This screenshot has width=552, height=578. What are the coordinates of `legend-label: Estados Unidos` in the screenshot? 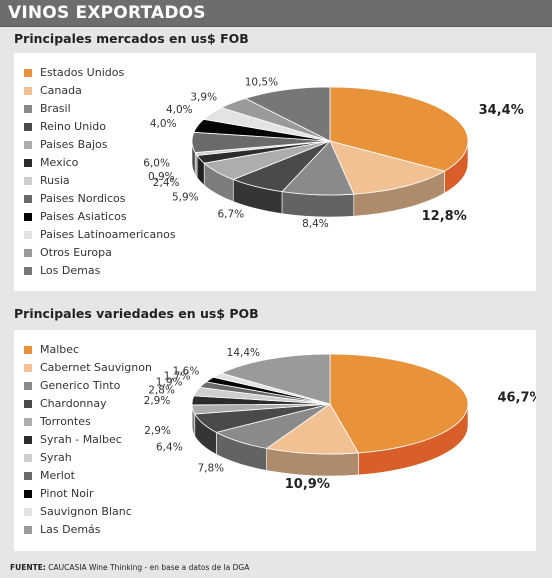 It's located at (82, 72).